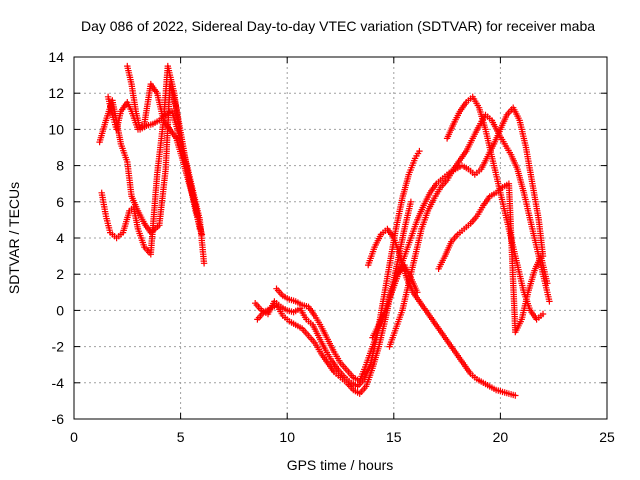 The width and height of the screenshot is (640, 480). What do you see at coordinates (287, 437) in the screenshot?
I see `x-tick-label-2: 10` at bounding box center [287, 437].